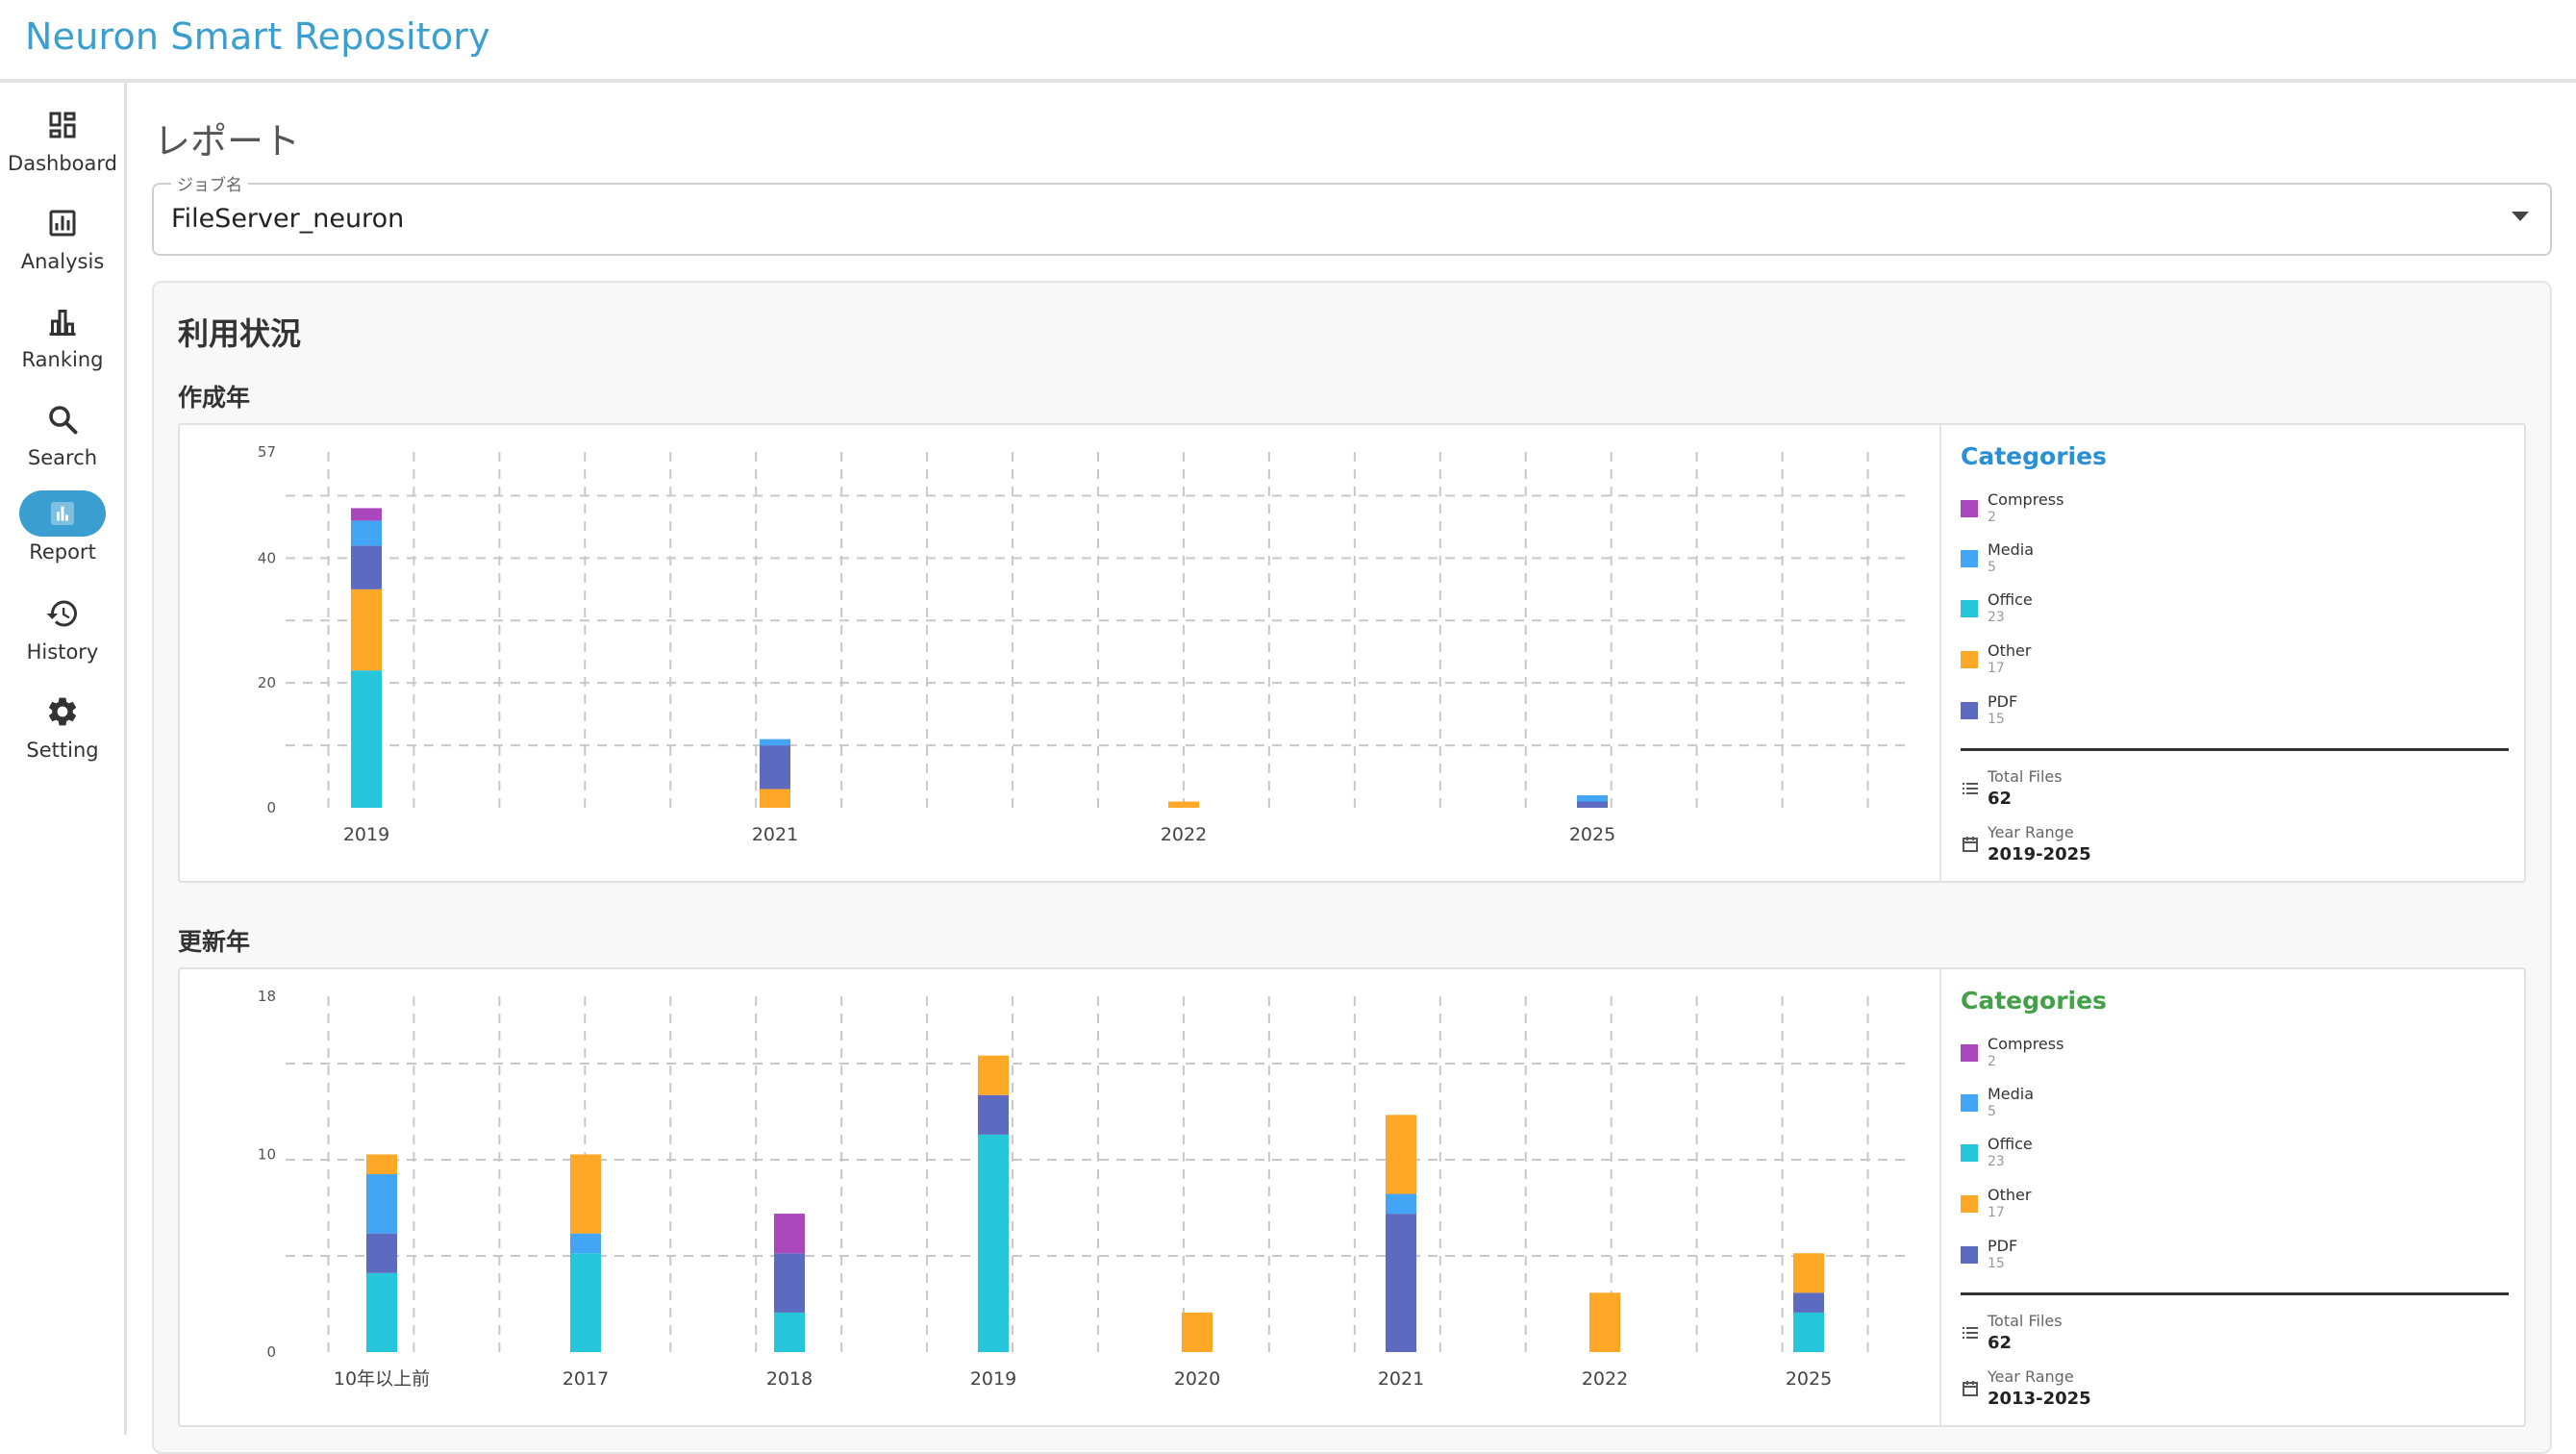 The image size is (2576, 1454). Describe the element at coordinates (62, 613) in the screenshot. I see `history-icon` at that location.